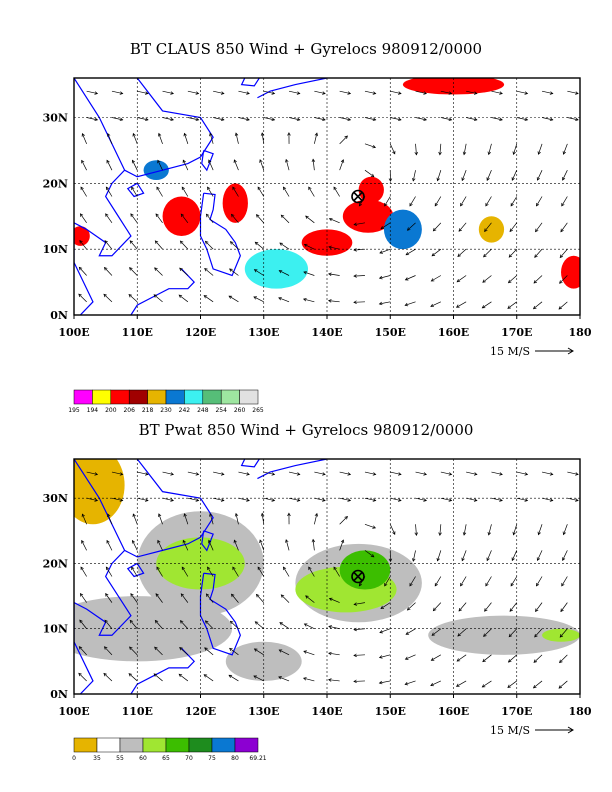  I want to click on x-tick-label: 120E, so click(200, 332).